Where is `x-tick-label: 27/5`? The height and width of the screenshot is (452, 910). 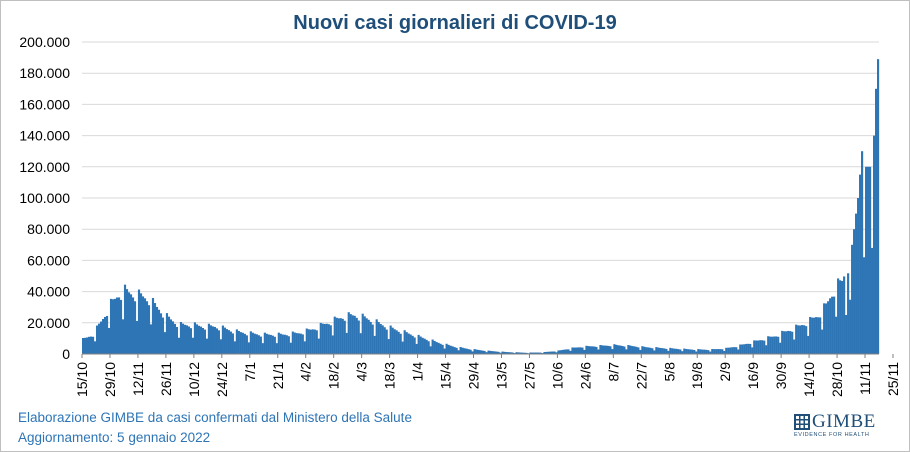 x-tick-label: 27/5 is located at coordinates (529, 375).